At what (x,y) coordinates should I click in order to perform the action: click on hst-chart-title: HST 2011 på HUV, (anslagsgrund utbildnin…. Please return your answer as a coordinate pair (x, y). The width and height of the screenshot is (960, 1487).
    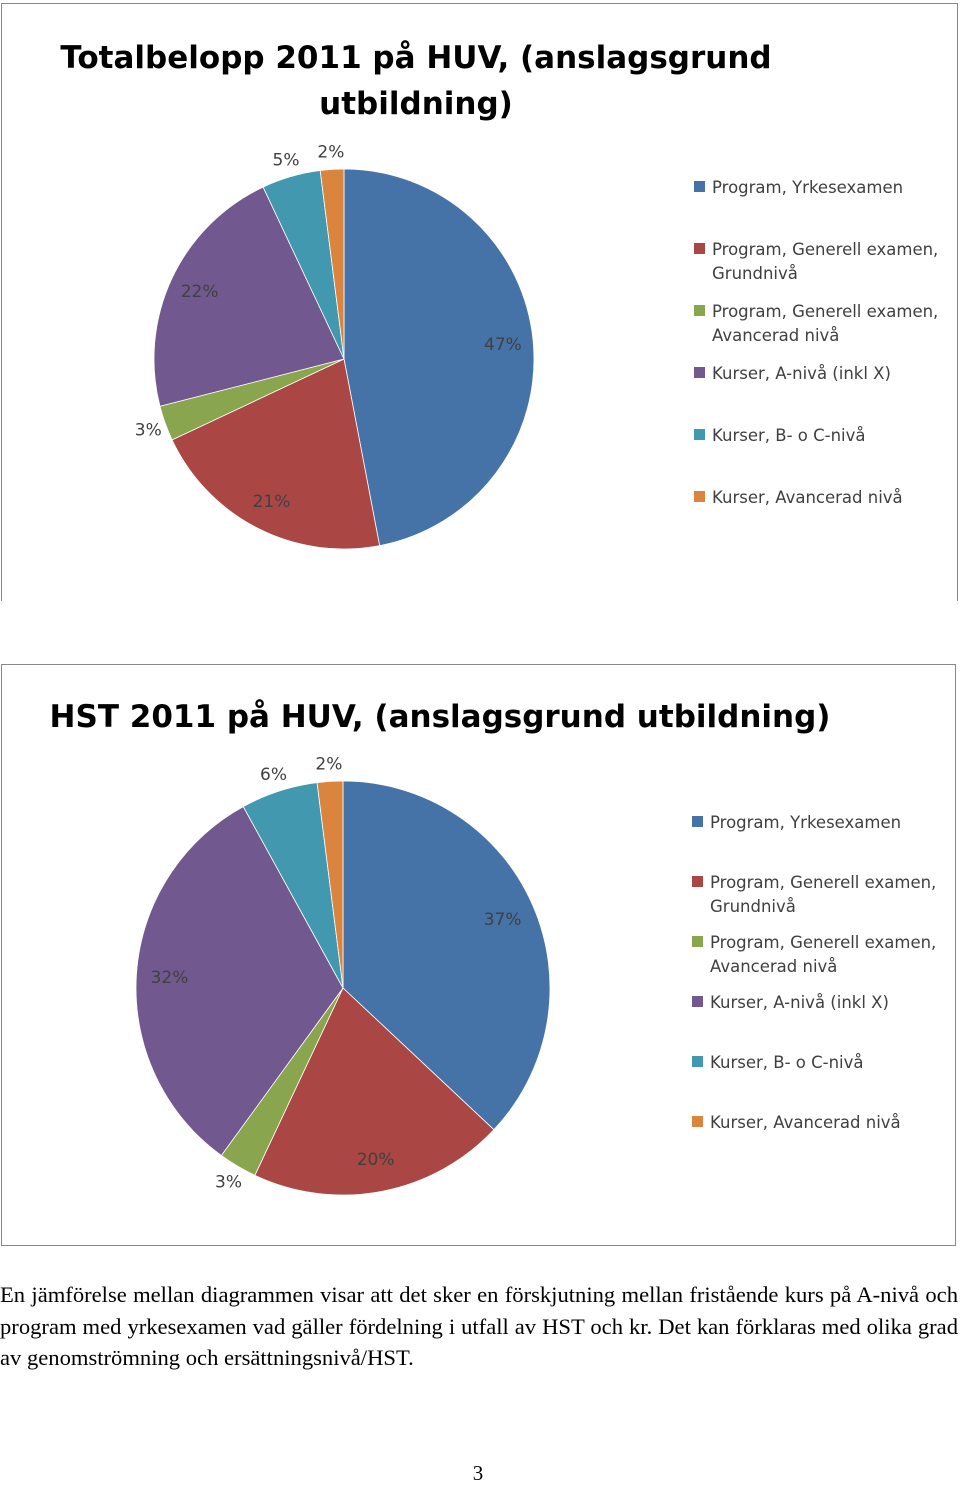
    Looking at the image, I should click on (440, 717).